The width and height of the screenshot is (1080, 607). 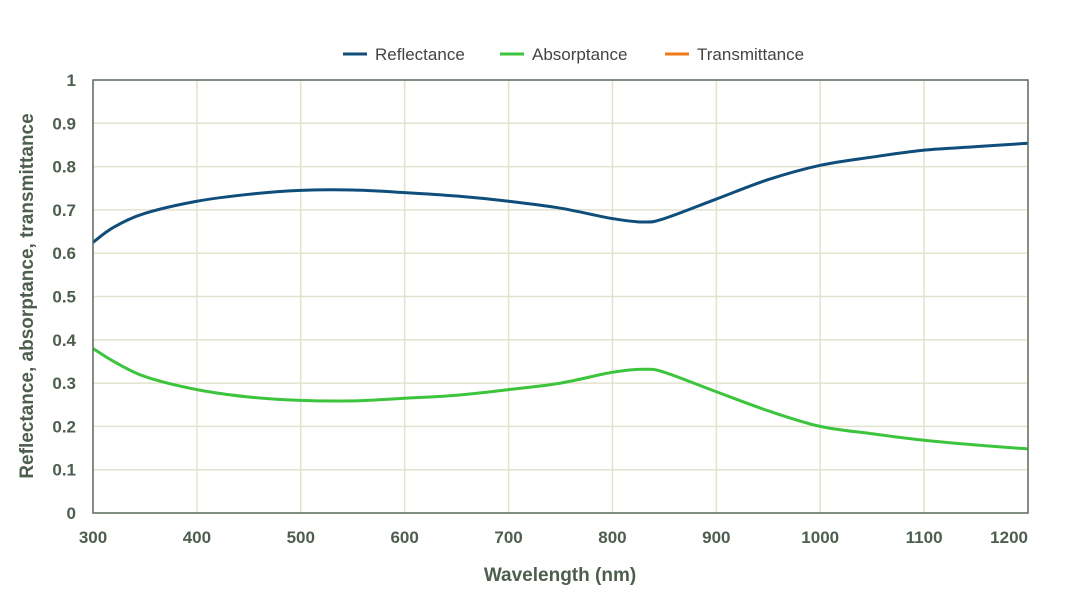 I want to click on legend: Reflectance Absorptance Transmittance, so click(x=573, y=54).